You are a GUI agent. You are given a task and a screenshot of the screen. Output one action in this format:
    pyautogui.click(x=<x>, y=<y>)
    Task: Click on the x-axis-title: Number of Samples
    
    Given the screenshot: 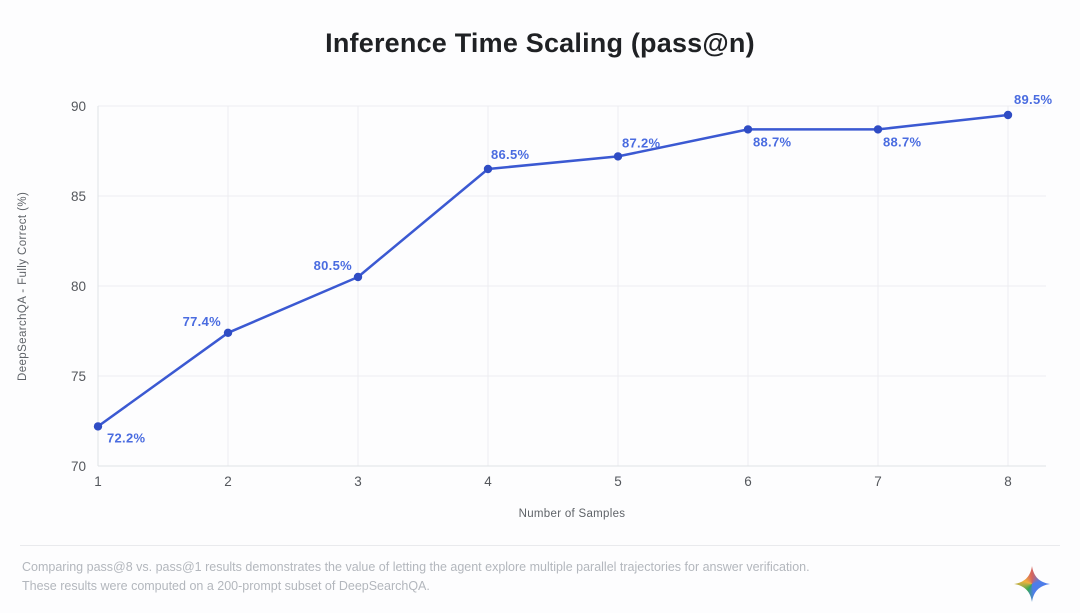 What is the action you would take?
    pyautogui.click(x=572, y=514)
    